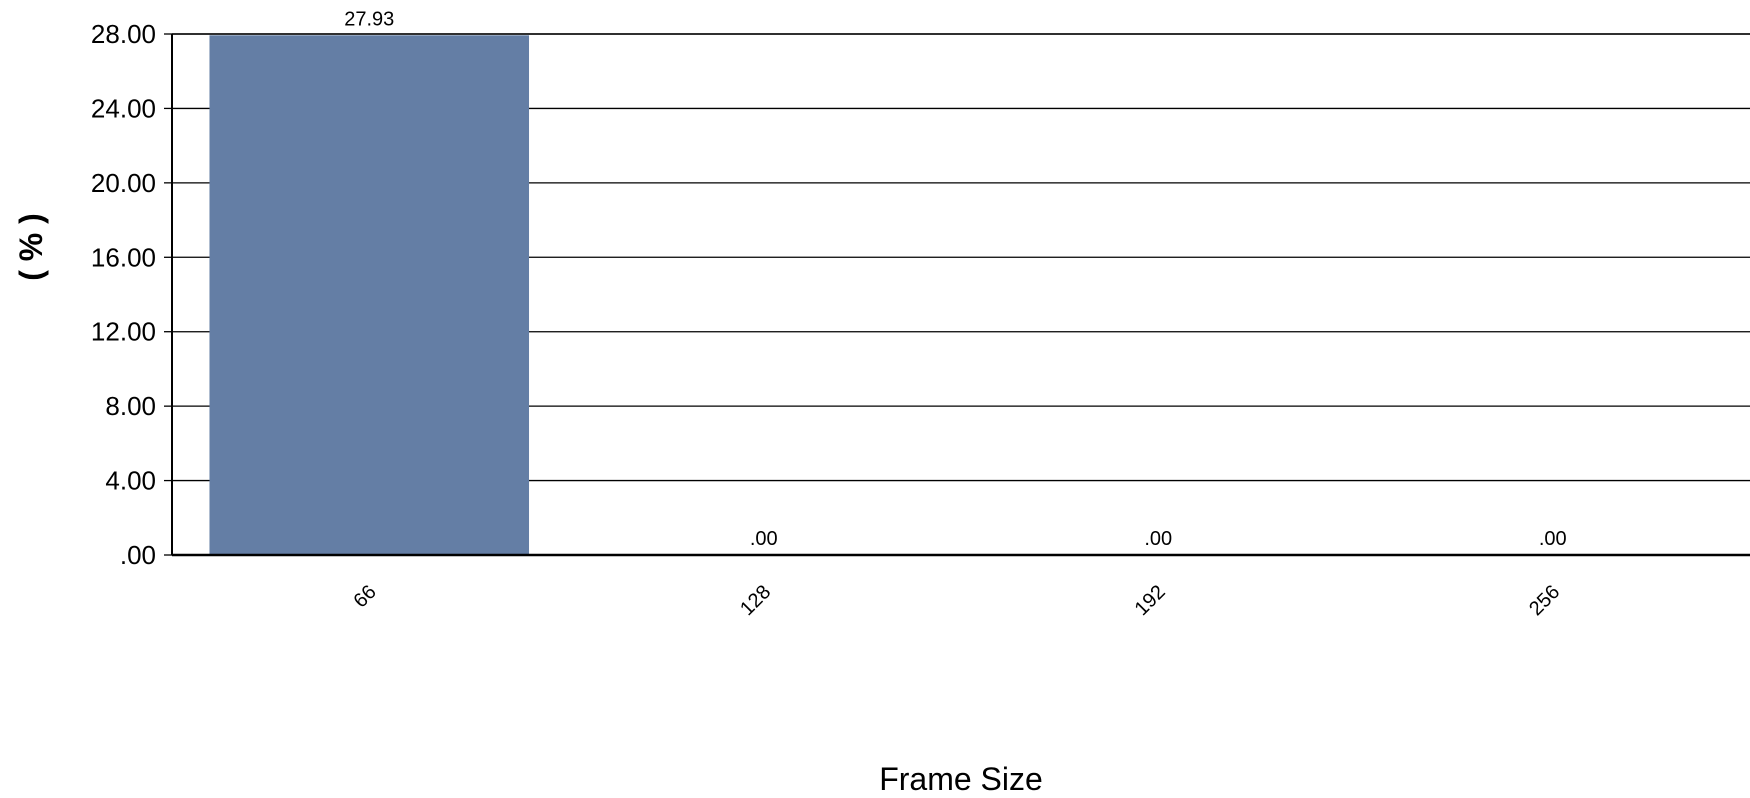 The width and height of the screenshot is (1750, 798). I want to click on y-tick-label: 20.00, so click(123, 183).